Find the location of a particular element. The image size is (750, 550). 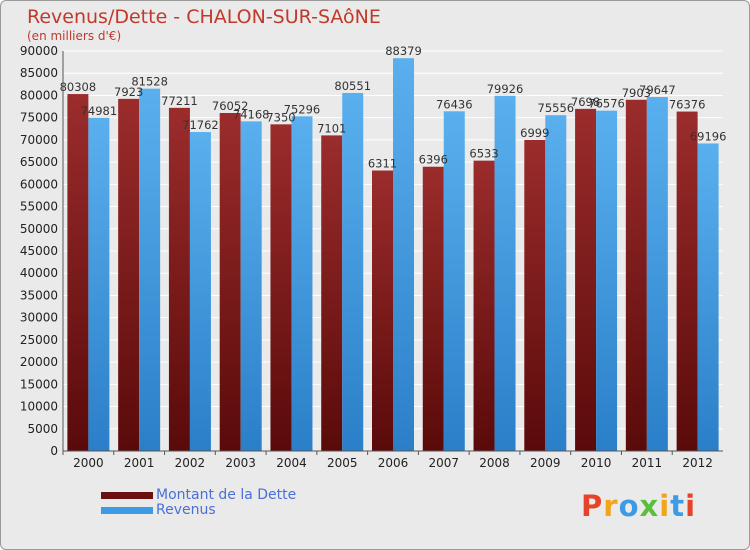

y-tick-label: 75000 is located at coordinates (39, 118).